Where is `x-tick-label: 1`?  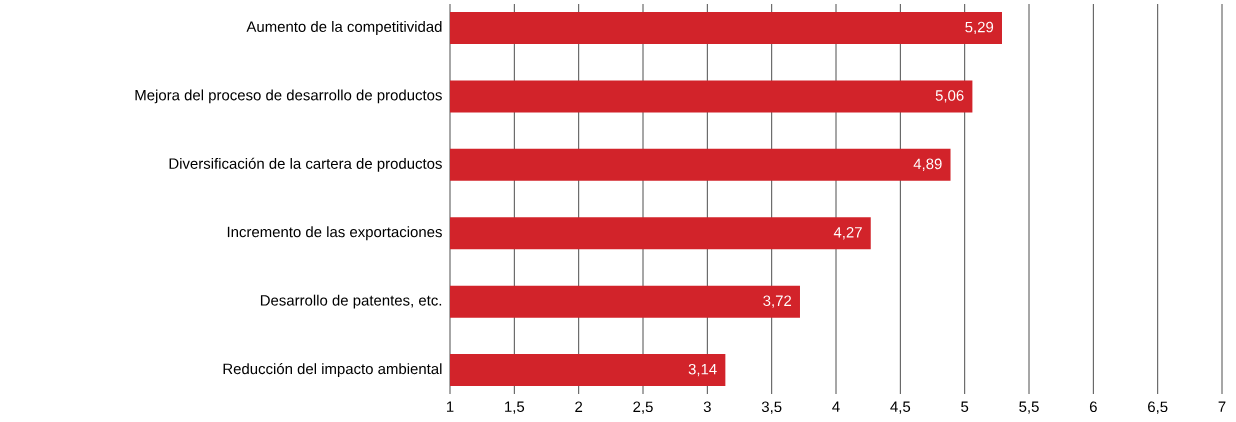 x-tick-label: 1 is located at coordinates (450, 406).